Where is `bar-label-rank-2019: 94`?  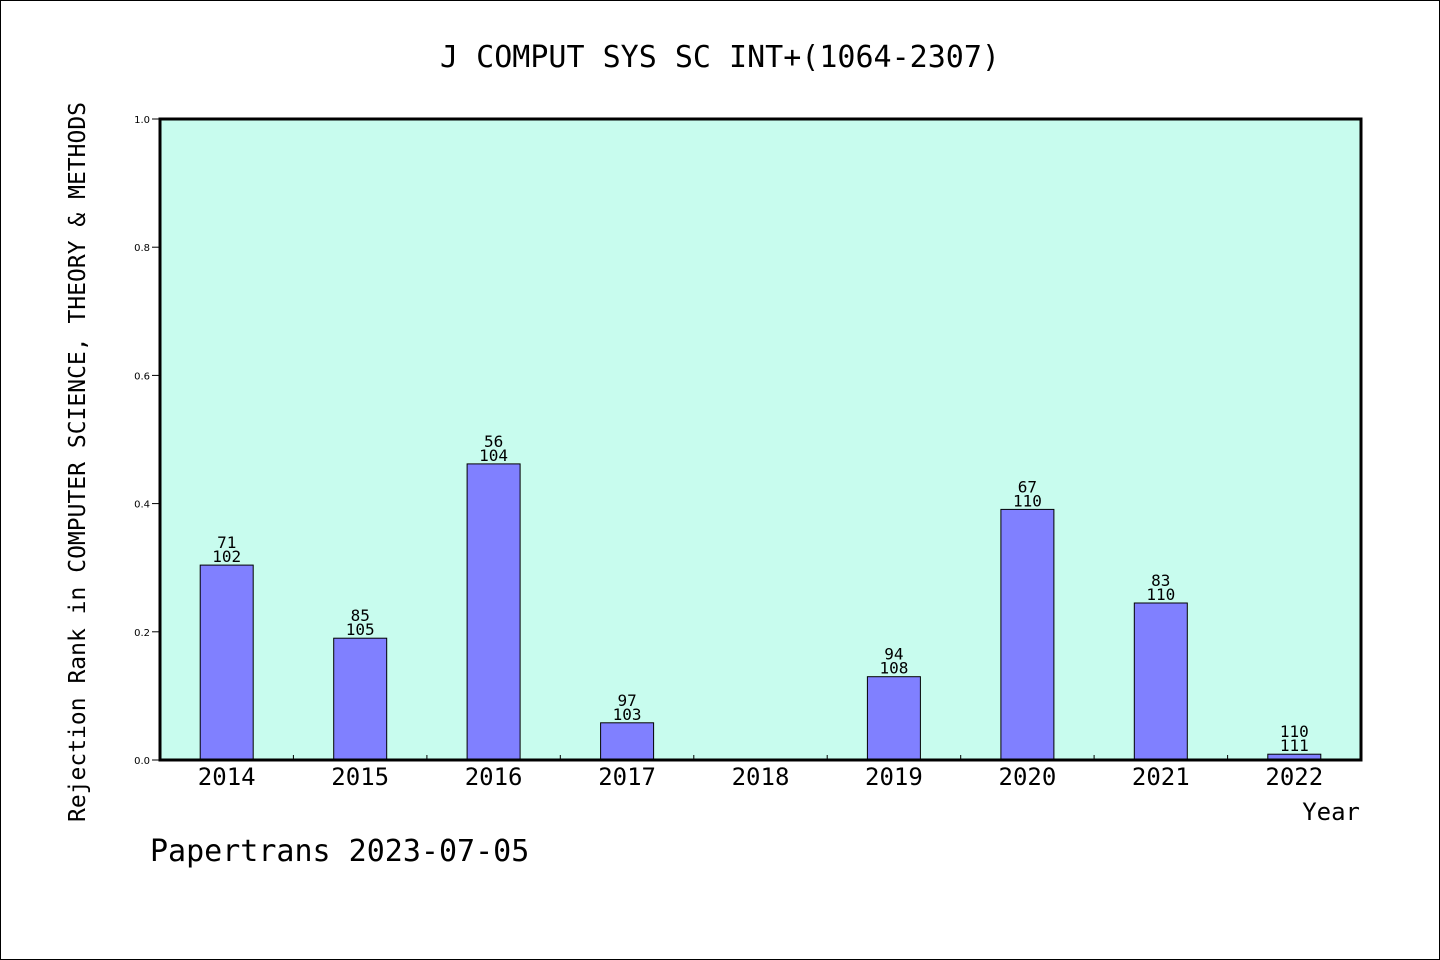
bar-label-rank-2019: 94 is located at coordinates (893, 654).